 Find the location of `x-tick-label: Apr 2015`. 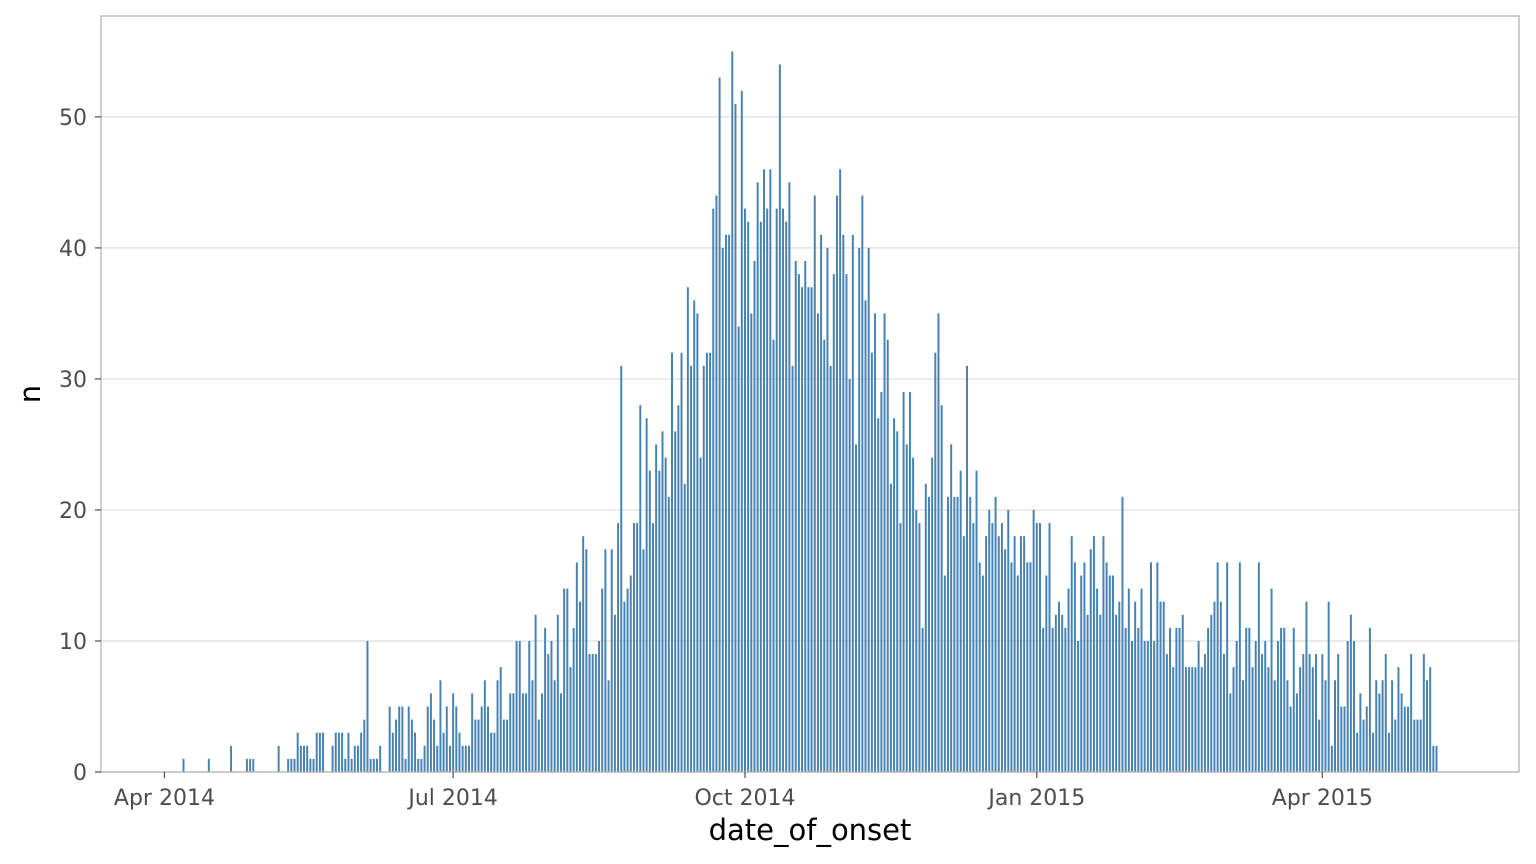

x-tick-label: Apr 2015 is located at coordinates (1322, 798).